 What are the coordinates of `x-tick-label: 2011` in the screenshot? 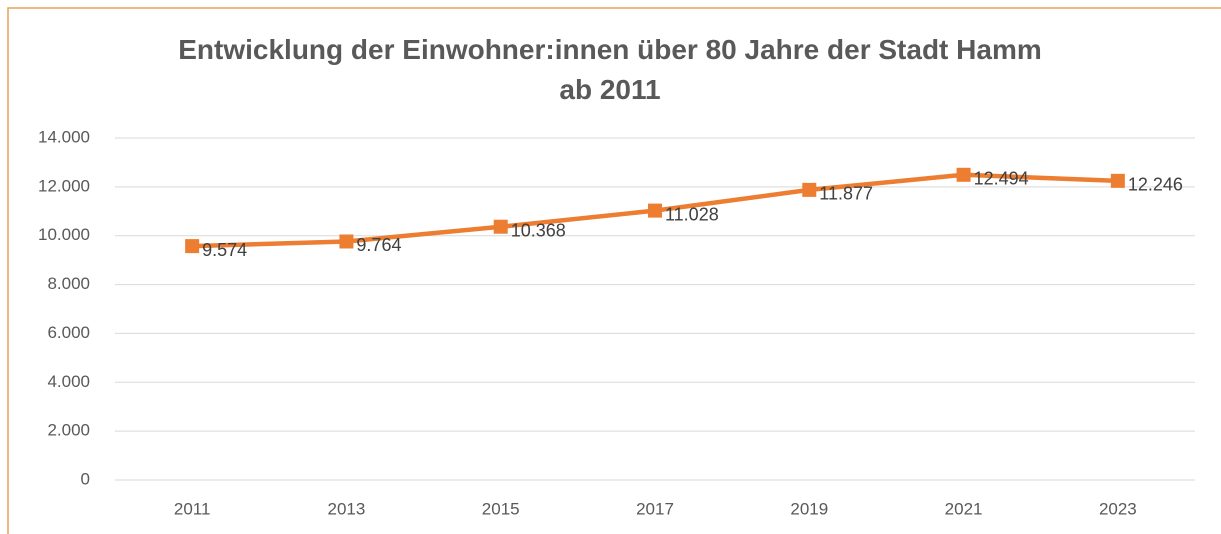 It's located at (192, 508).